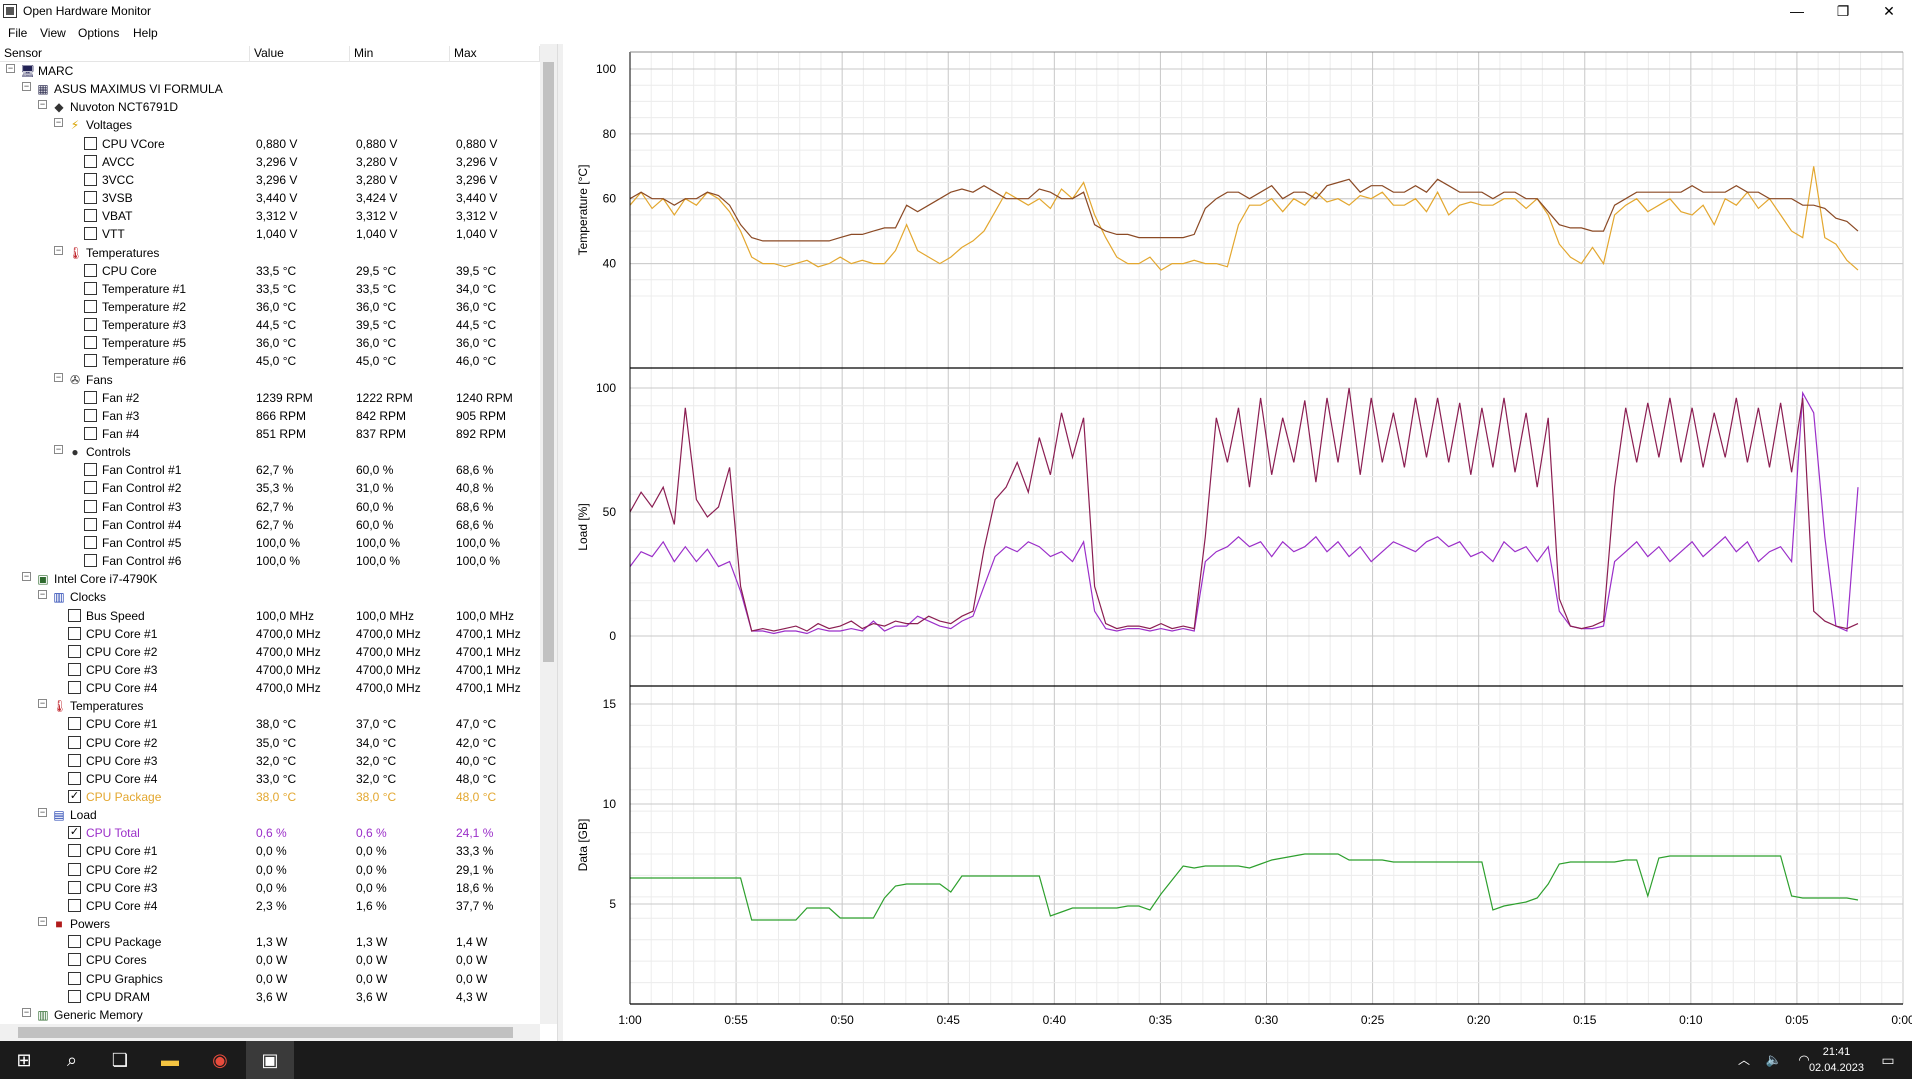 The width and height of the screenshot is (1912, 1079). Describe the element at coordinates (125, 54) in the screenshot. I see `column-sensor: Sensor` at that location.